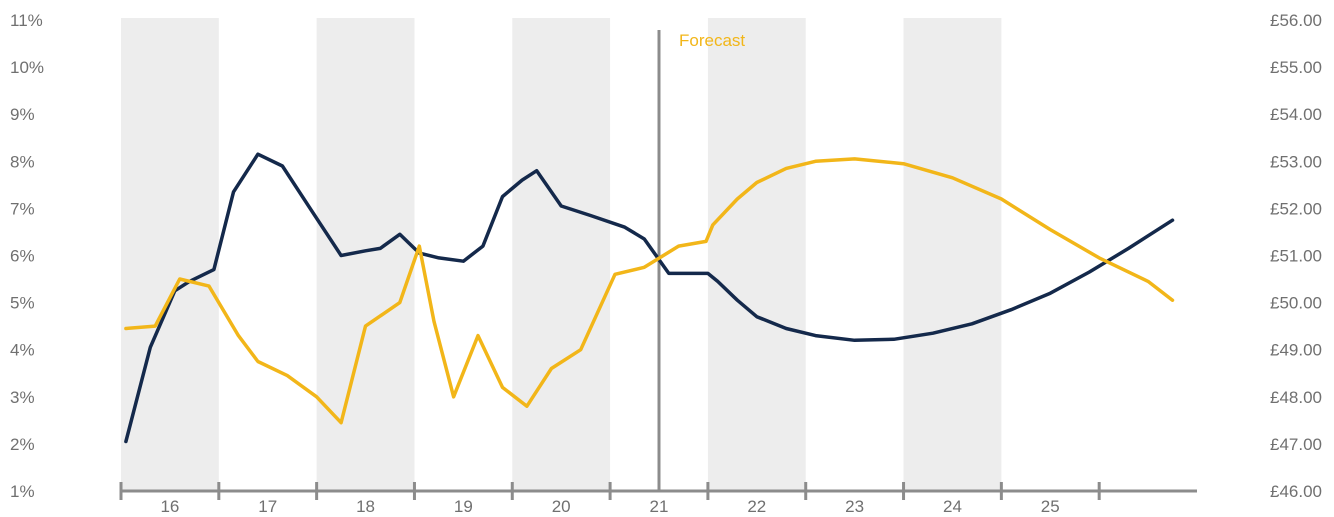 This screenshot has width=1334, height=517. I want to click on forecast-label: Forecast, so click(712, 40).